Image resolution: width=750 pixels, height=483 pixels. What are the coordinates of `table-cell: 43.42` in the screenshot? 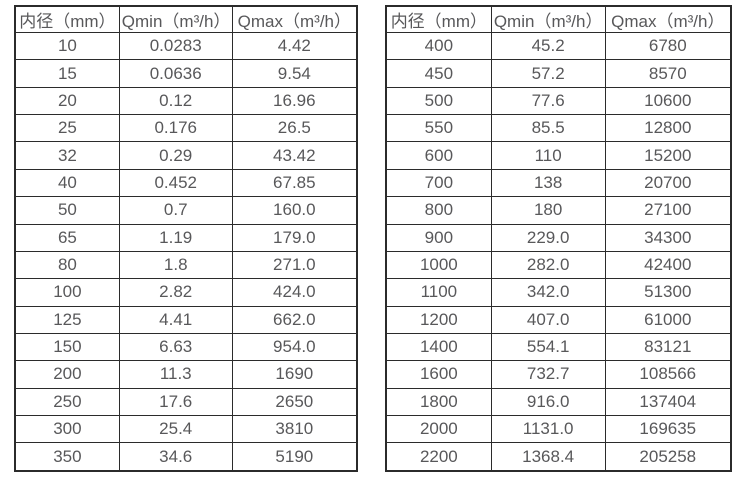 It's located at (294, 155).